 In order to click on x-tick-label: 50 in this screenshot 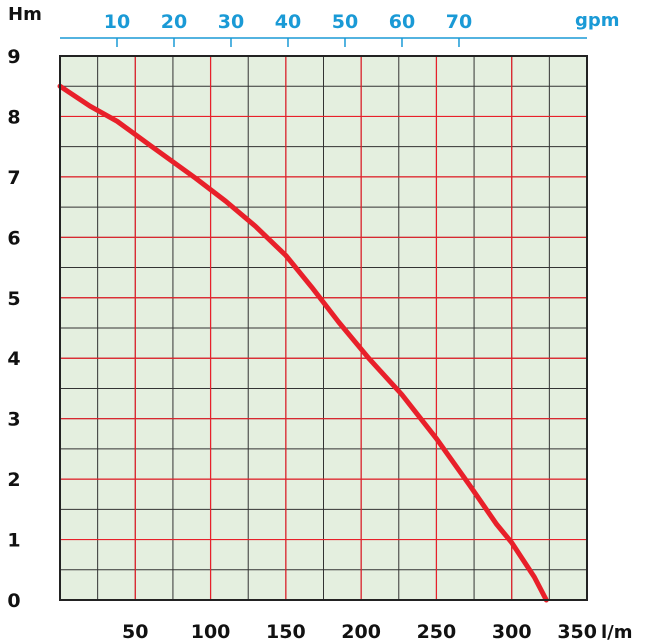, I will do `click(135, 632)`.